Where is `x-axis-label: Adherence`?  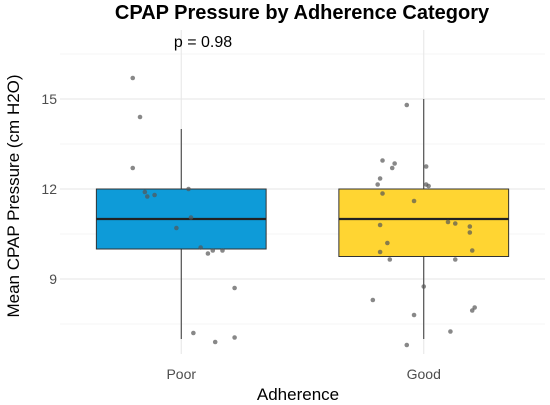 x-axis-label: Adherence is located at coordinates (298, 394).